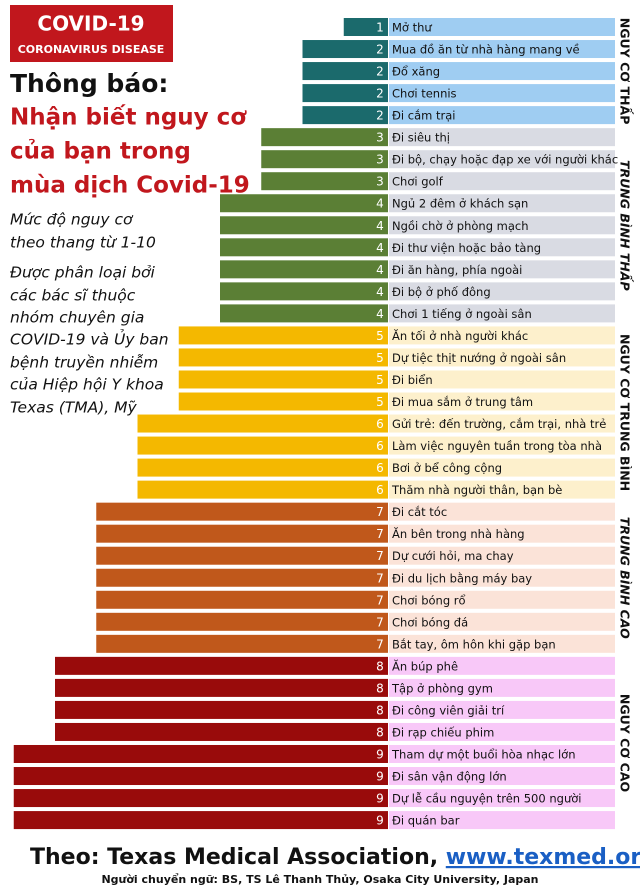 Image resolution: width=640 pixels, height=893 pixels. What do you see at coordinates (474, 644) in the screenshot?
I see `category-label: Bắt tay, ôm hôn khi gặp bạn` at bounding box center [474, 644].